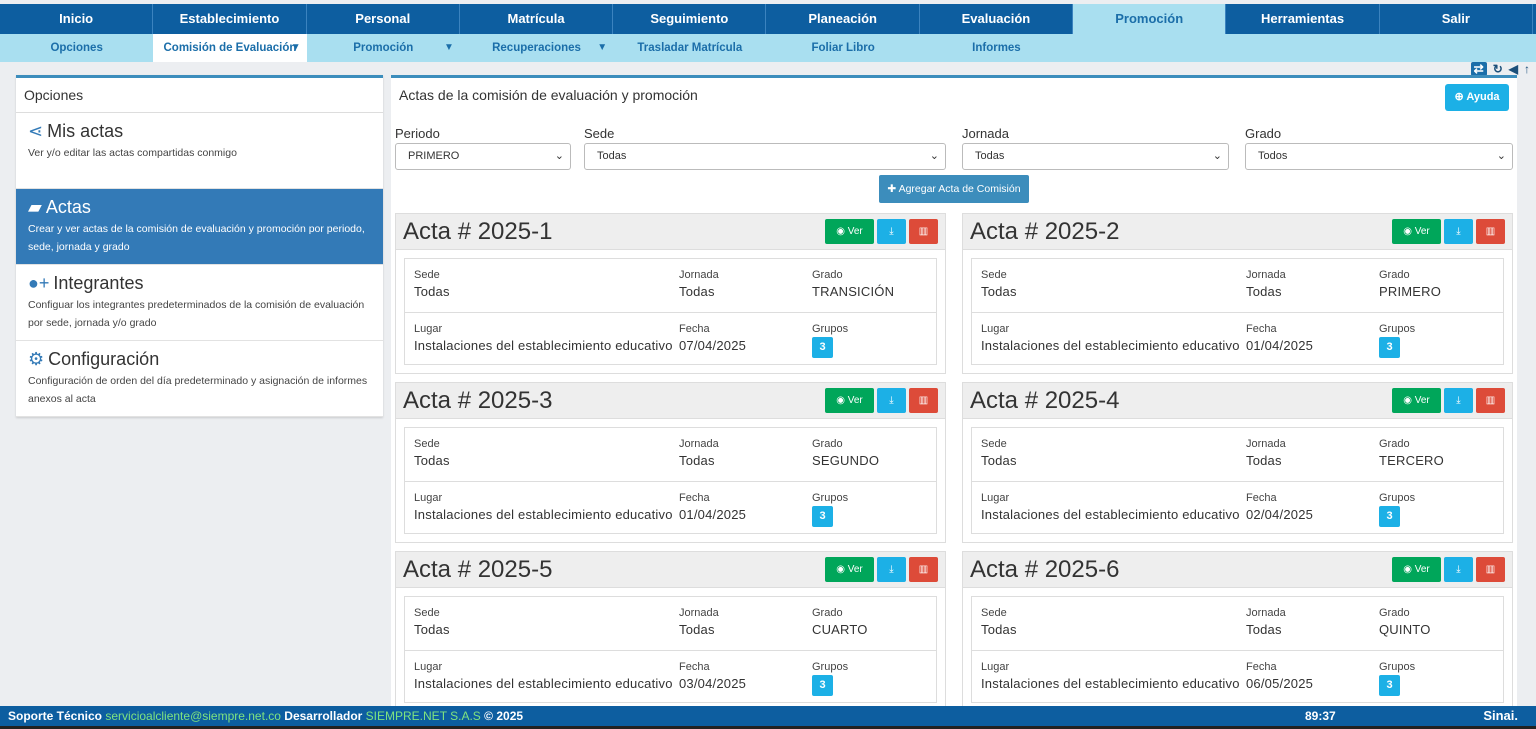  What do you see at coordinates (1095, 156) in the screenshot?
I see `jornada-select: Todas ⌄` at bounding box center [1095, 156].